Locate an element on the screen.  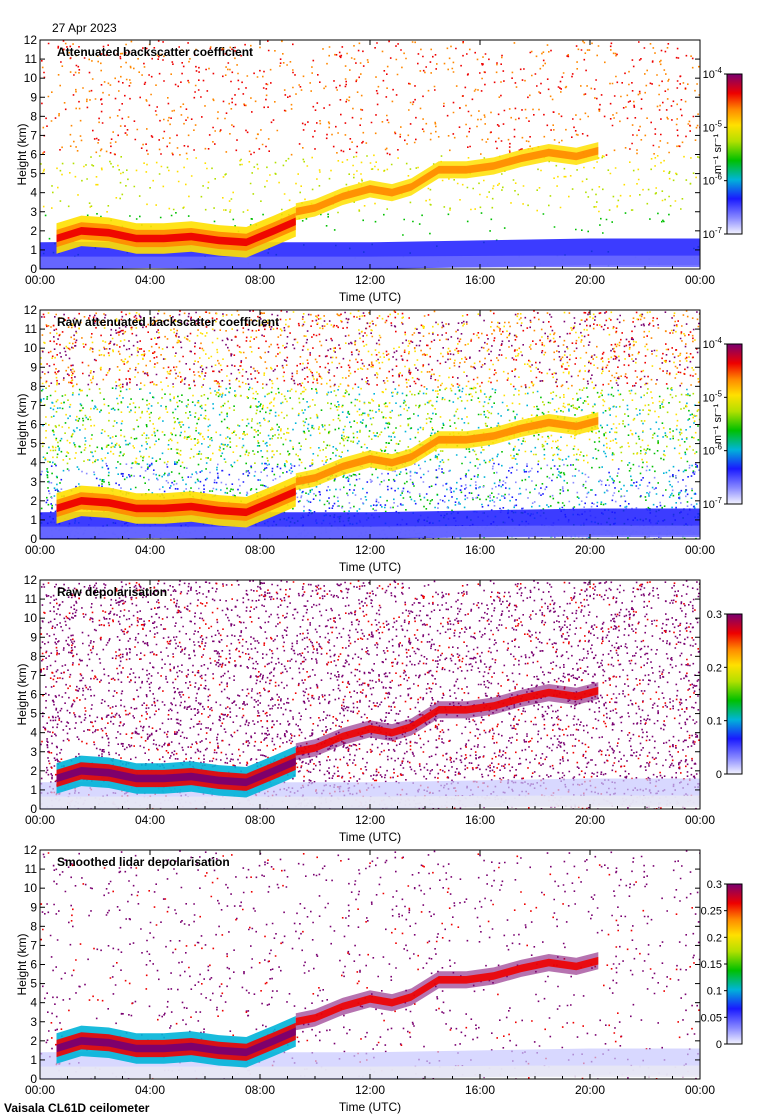
panel-title: Attenuated backscatter coefficient is located at coordinates (155, 52).